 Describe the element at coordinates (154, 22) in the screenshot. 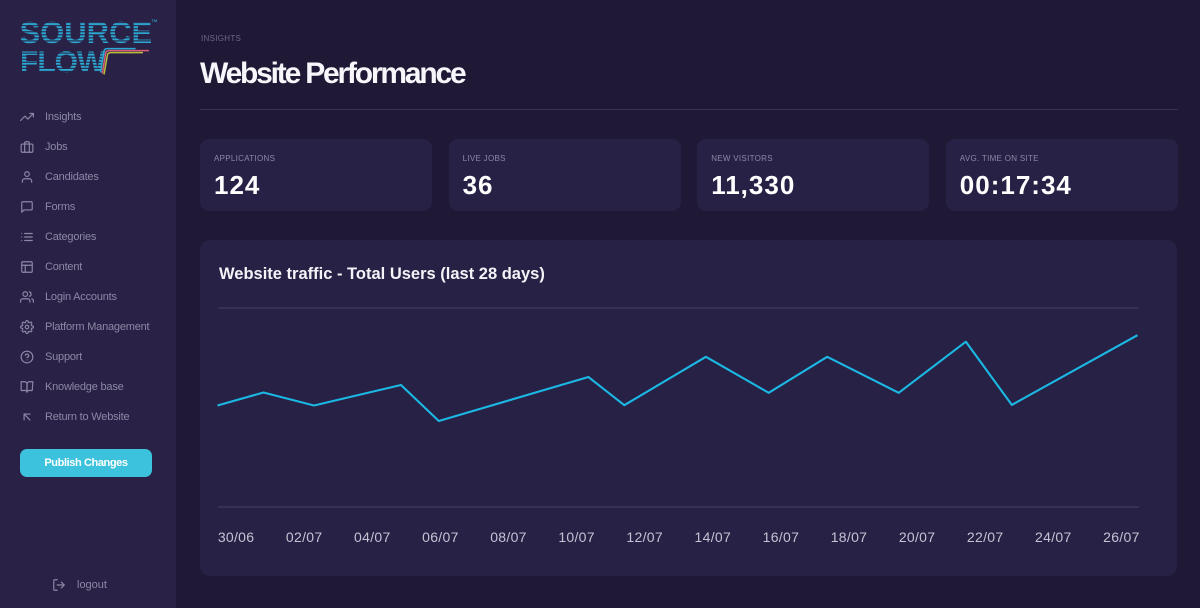

I see `svg-text: ™` at that location.